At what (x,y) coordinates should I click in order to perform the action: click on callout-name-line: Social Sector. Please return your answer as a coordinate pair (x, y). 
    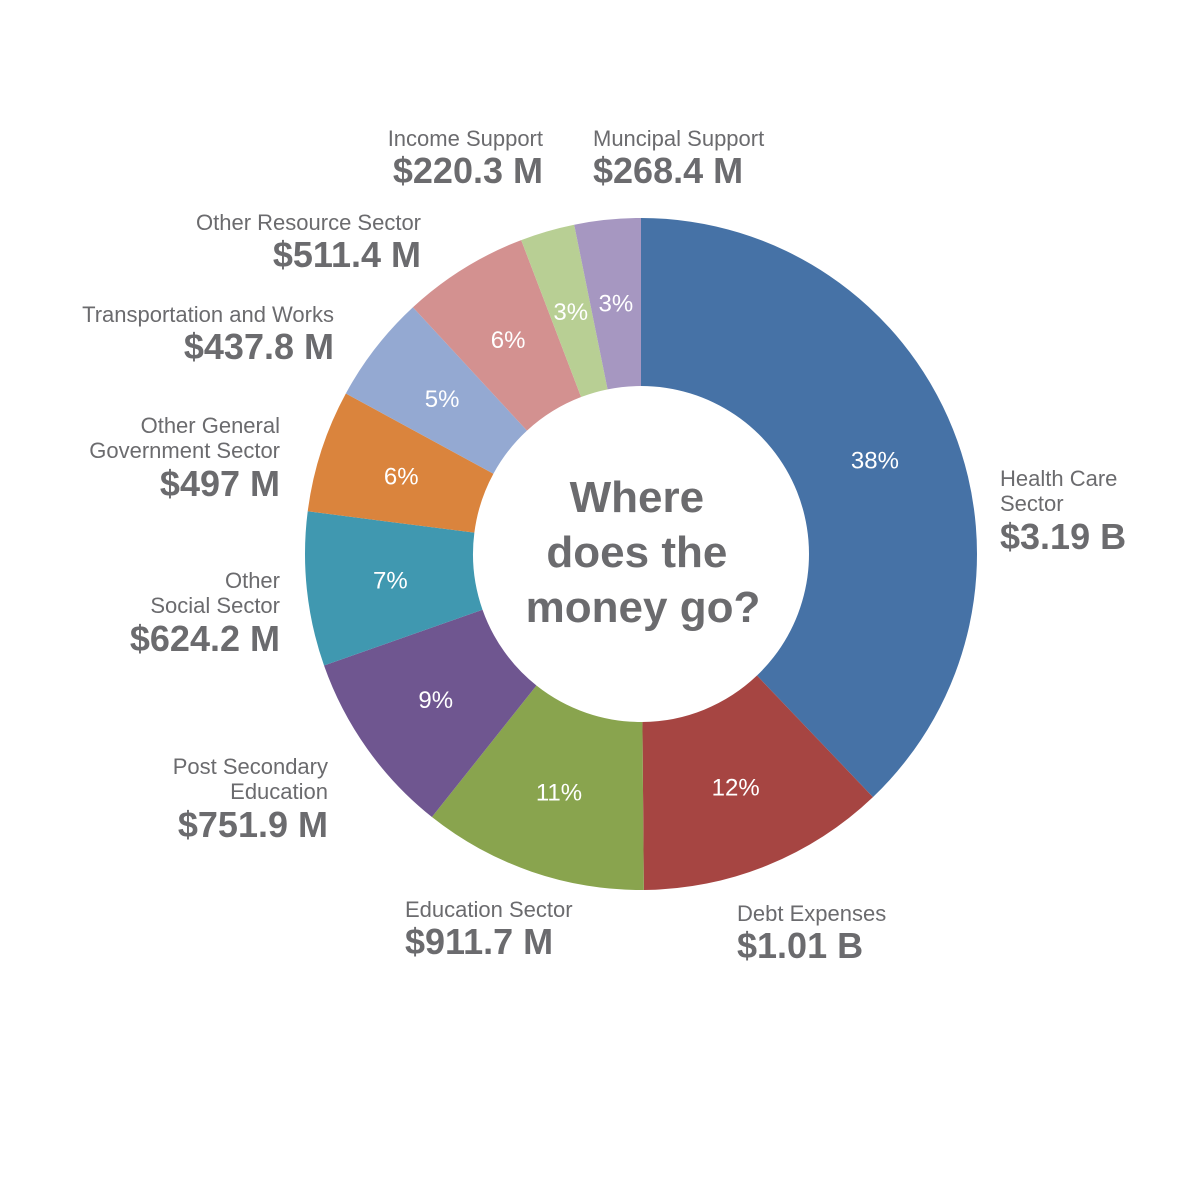
    Looking at the image, I should click on (215, 606).